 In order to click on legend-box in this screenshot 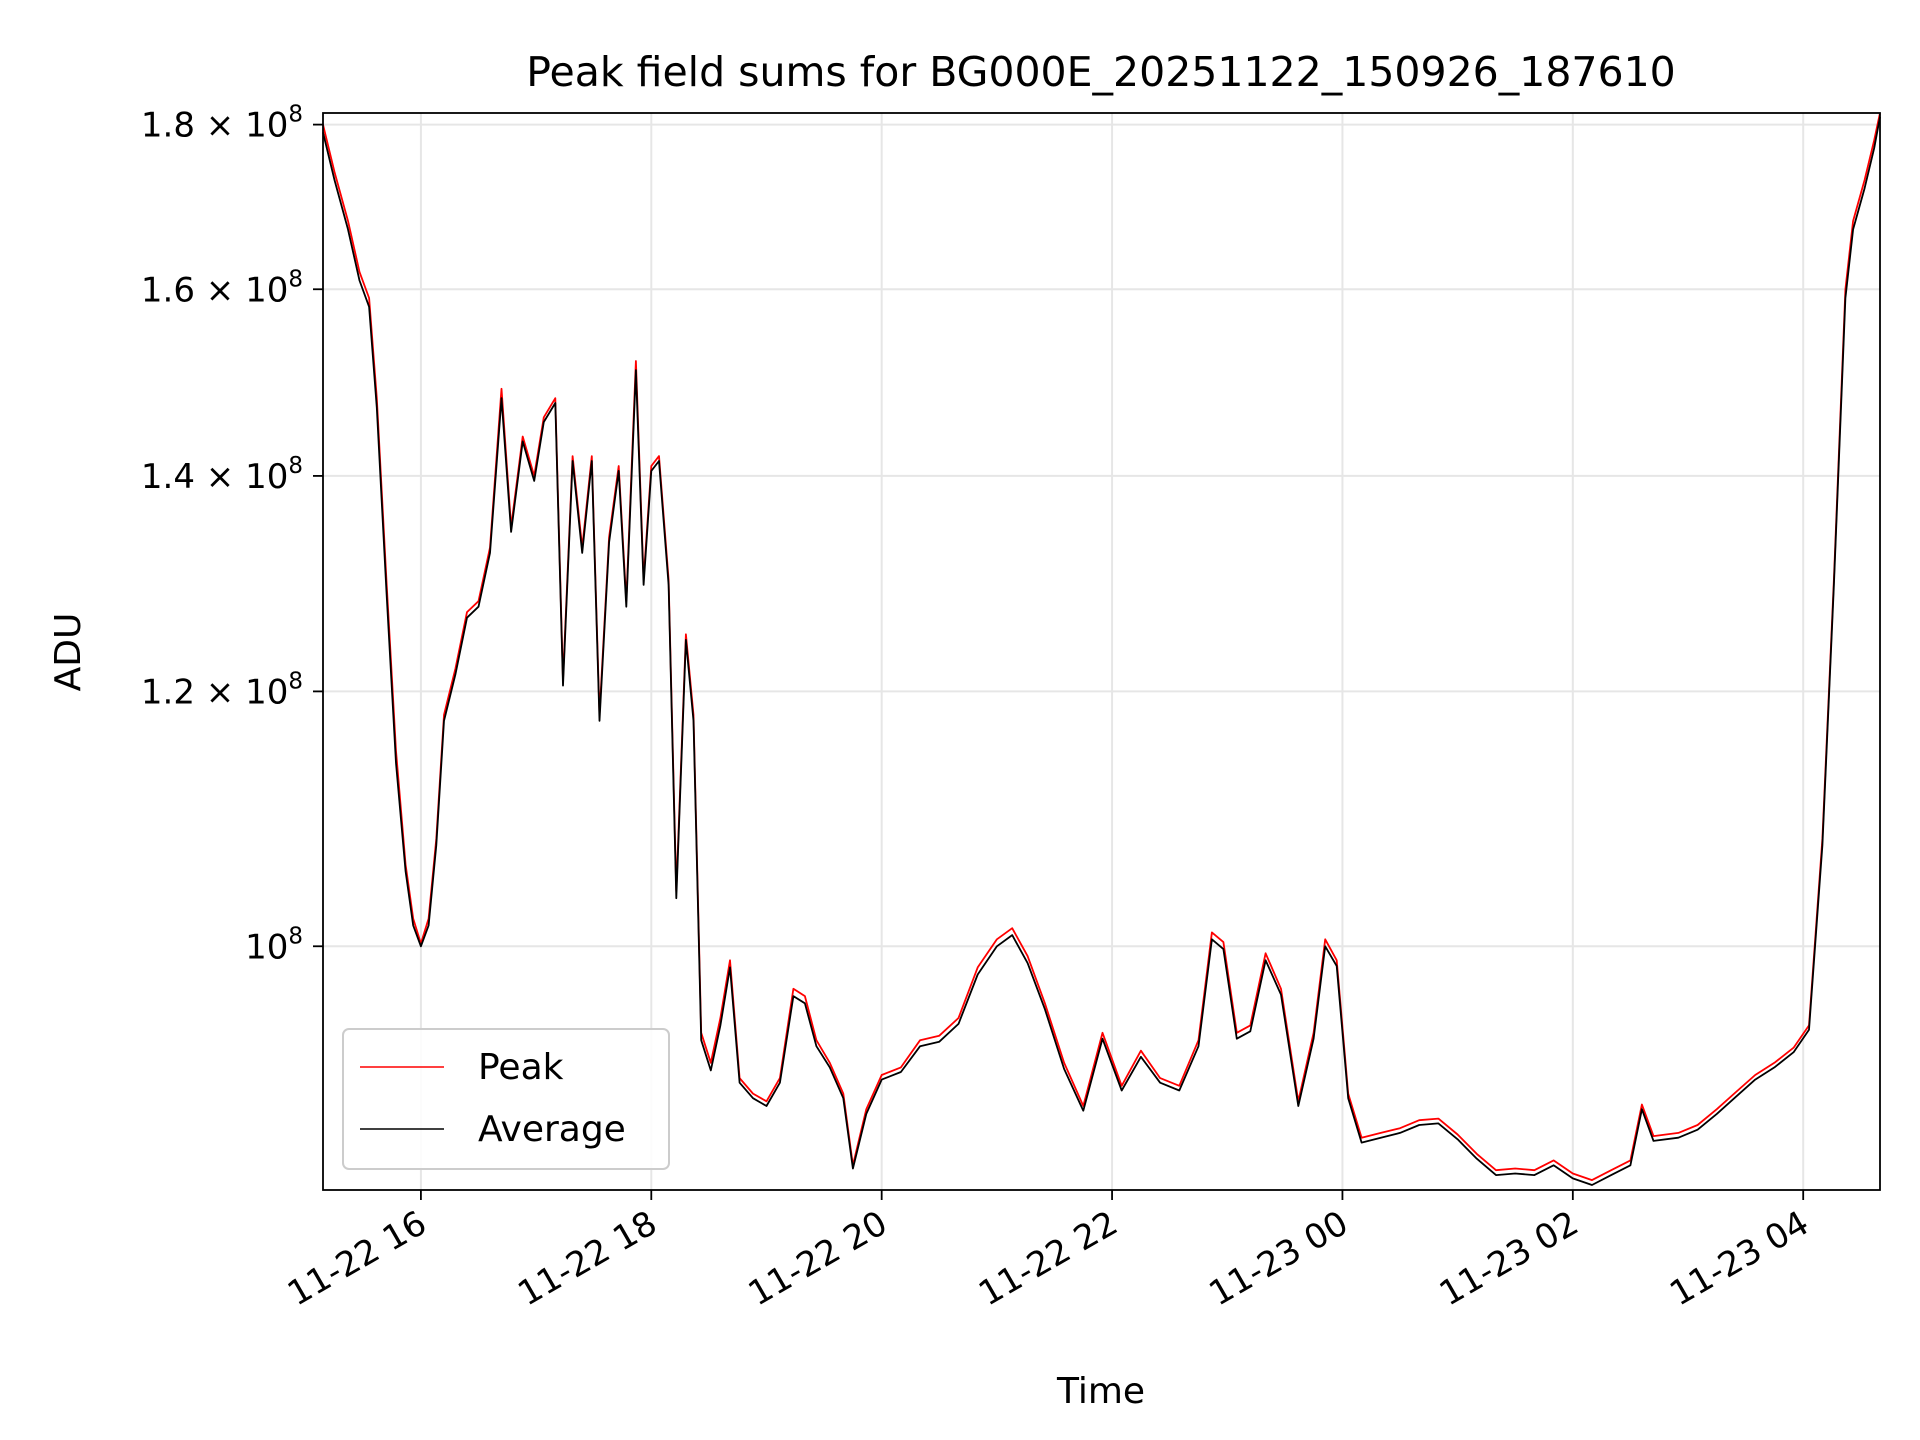, I will do `click(506, 1099)`.